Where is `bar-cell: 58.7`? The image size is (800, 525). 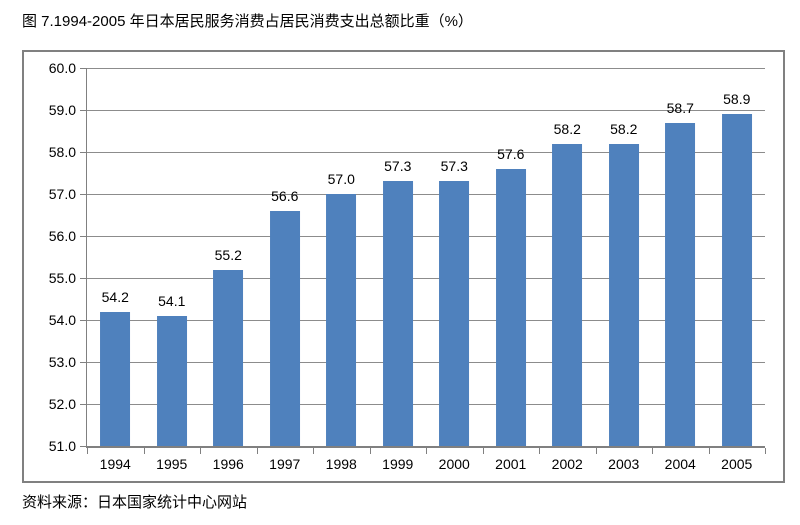 bar-cell: 58.7 is located at coordinates (680, 257).